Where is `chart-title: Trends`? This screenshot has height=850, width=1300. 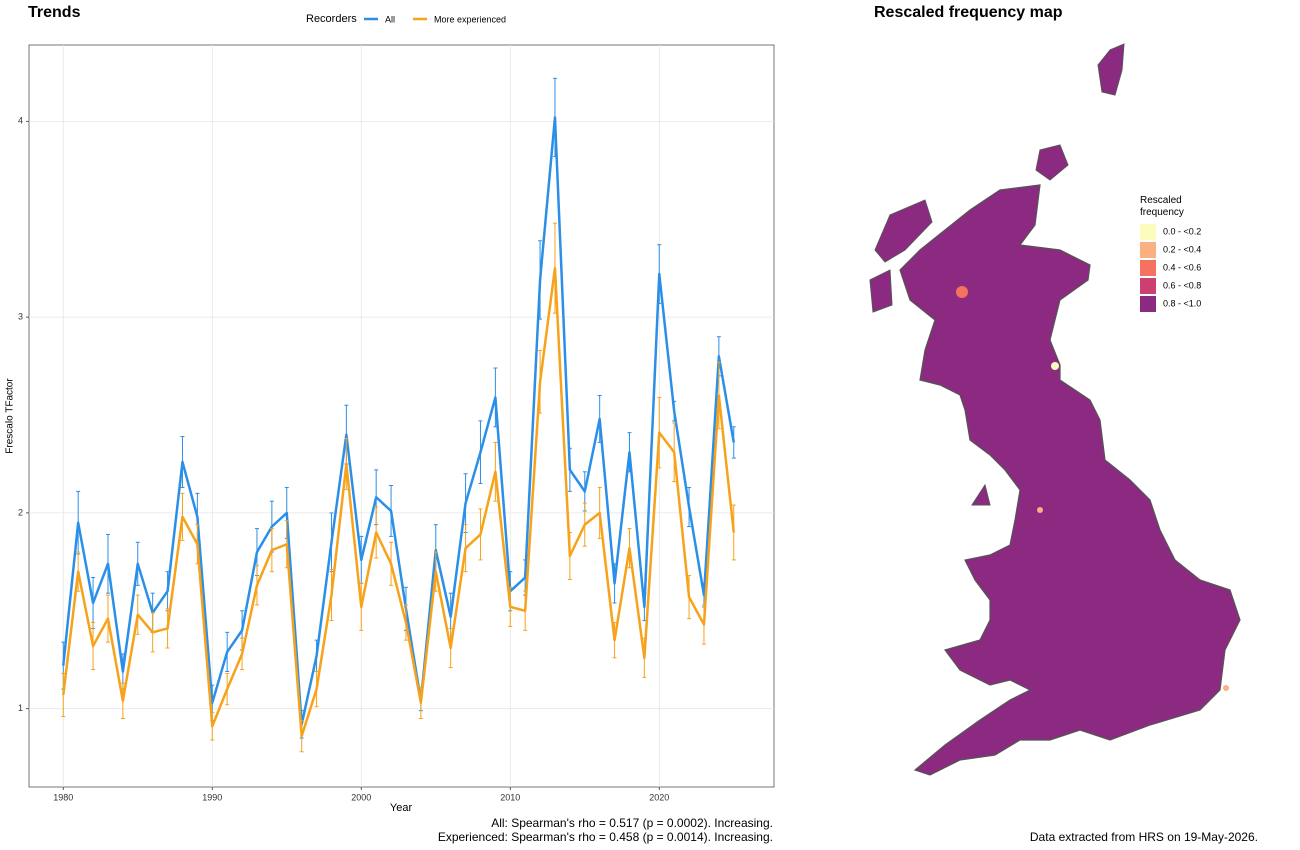
chart-title: Trends is located at coordinates (54, 12).